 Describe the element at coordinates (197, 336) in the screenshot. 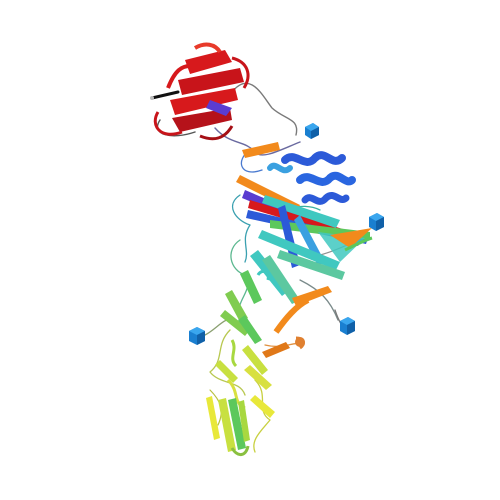

I see `glycan-cube-left` at that location.